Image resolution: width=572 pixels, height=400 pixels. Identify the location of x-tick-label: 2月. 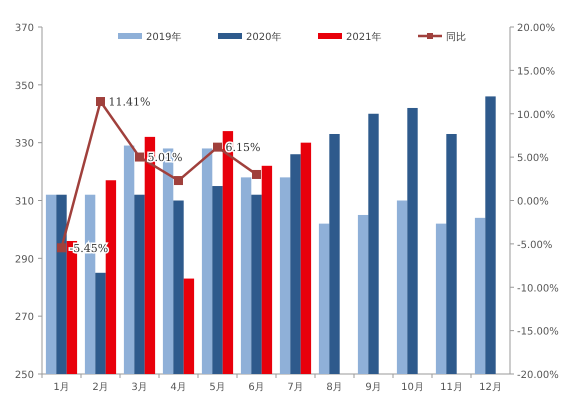
(100, 387).